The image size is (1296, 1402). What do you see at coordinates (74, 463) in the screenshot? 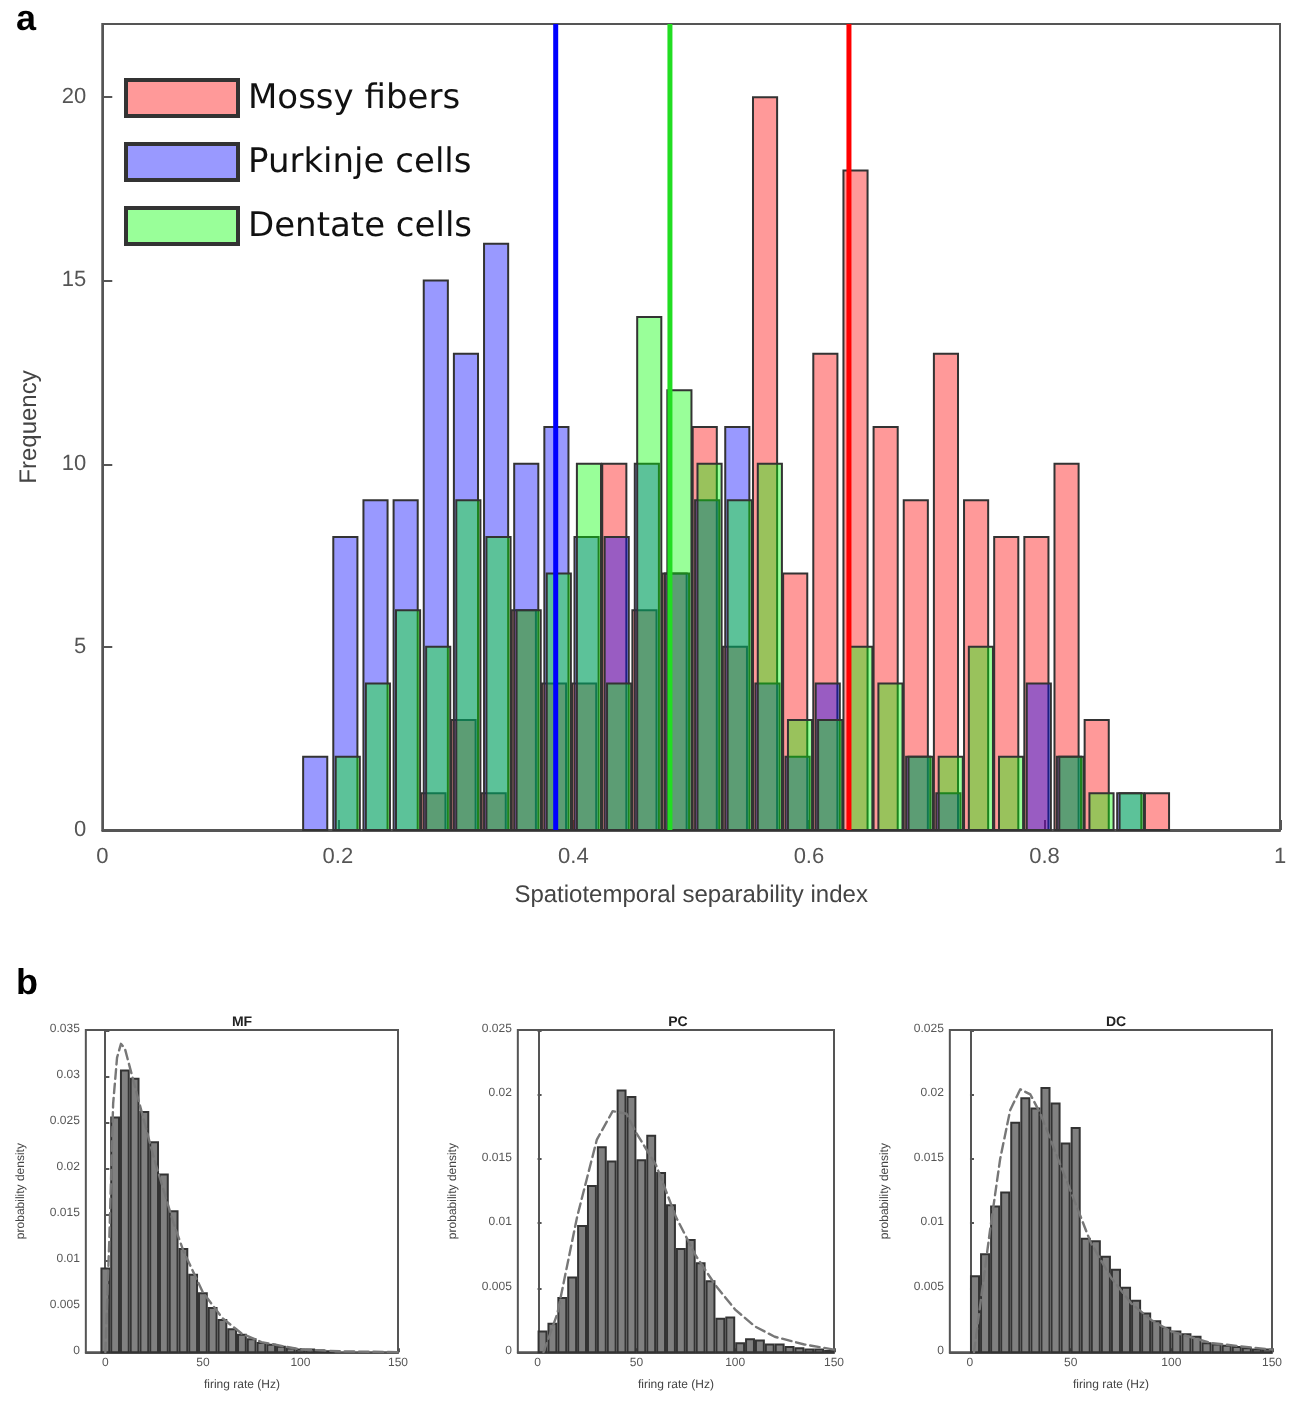
I see `y-tick-label: 10` at bounding box center [74, 463].